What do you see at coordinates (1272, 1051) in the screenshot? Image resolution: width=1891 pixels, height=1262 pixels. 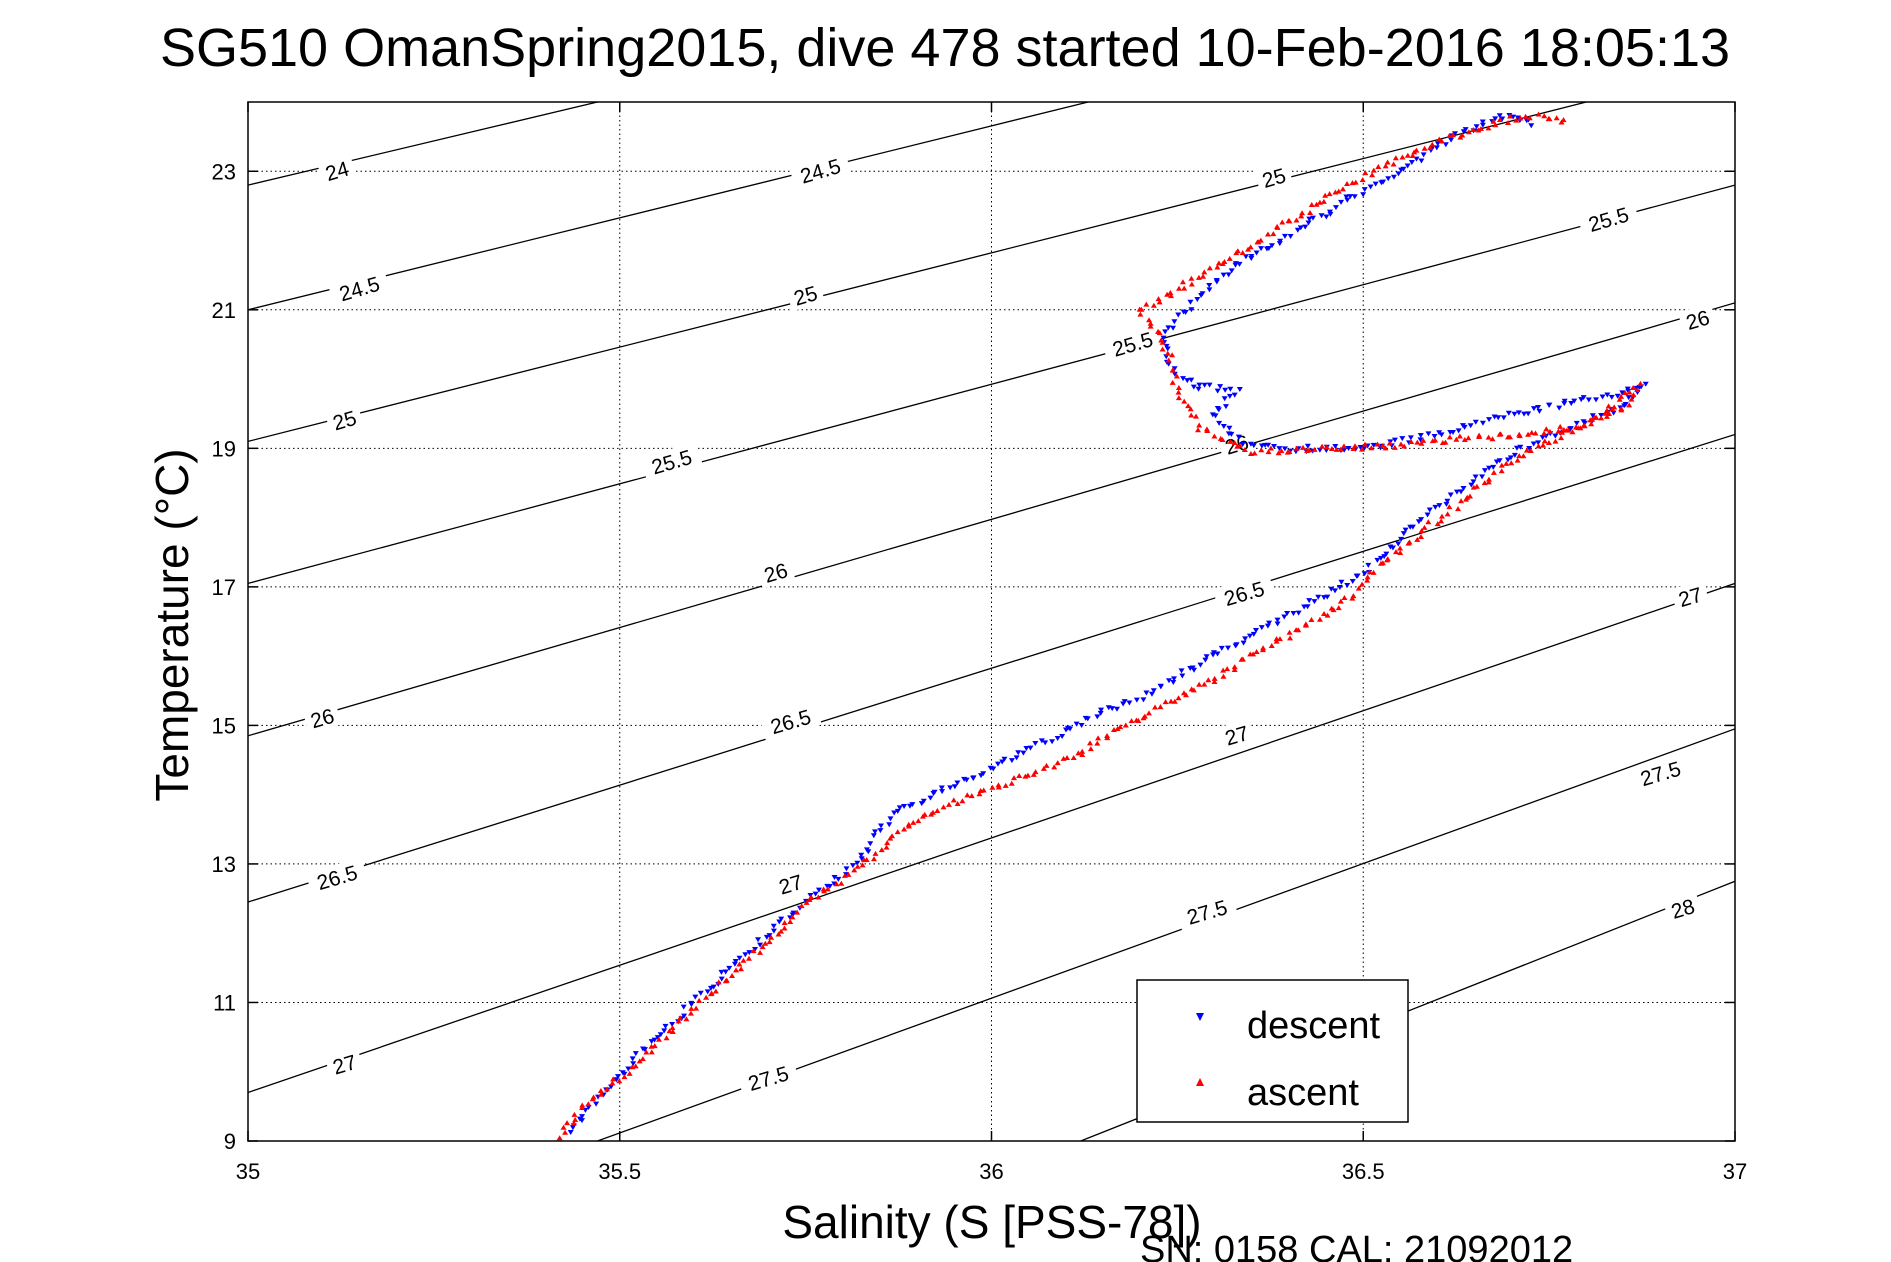 I see `legend: descent ascent` at bounding box center [1272, 1051].